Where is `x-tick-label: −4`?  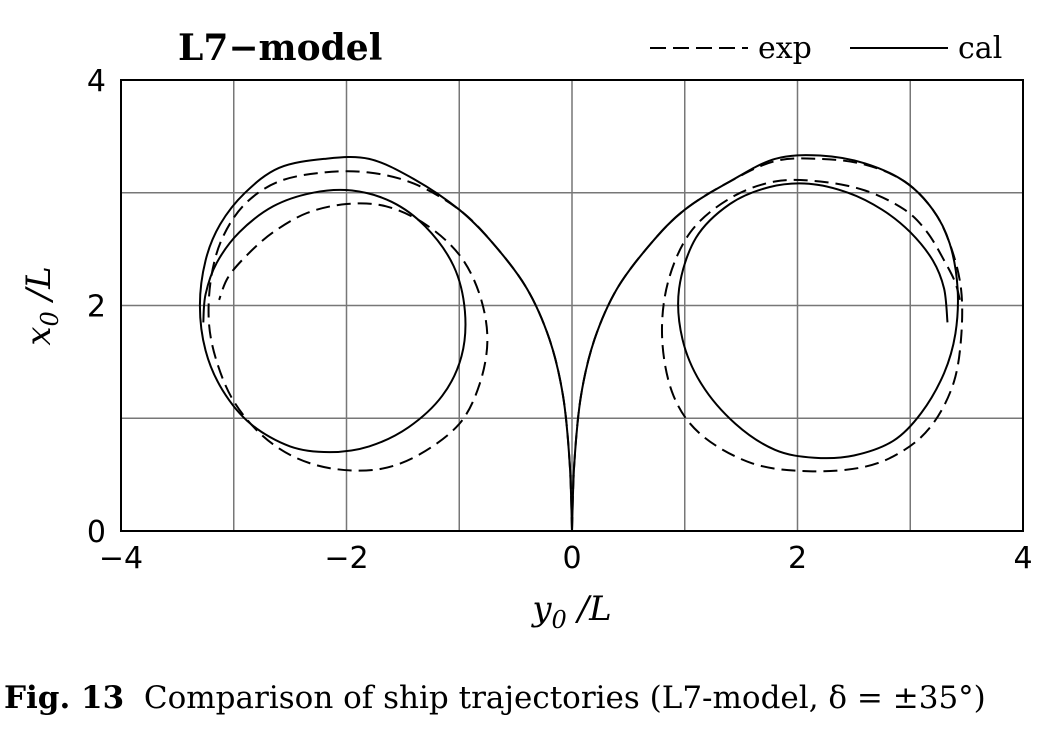
x-tick-label: −4 is located at coordinates (121, 558).